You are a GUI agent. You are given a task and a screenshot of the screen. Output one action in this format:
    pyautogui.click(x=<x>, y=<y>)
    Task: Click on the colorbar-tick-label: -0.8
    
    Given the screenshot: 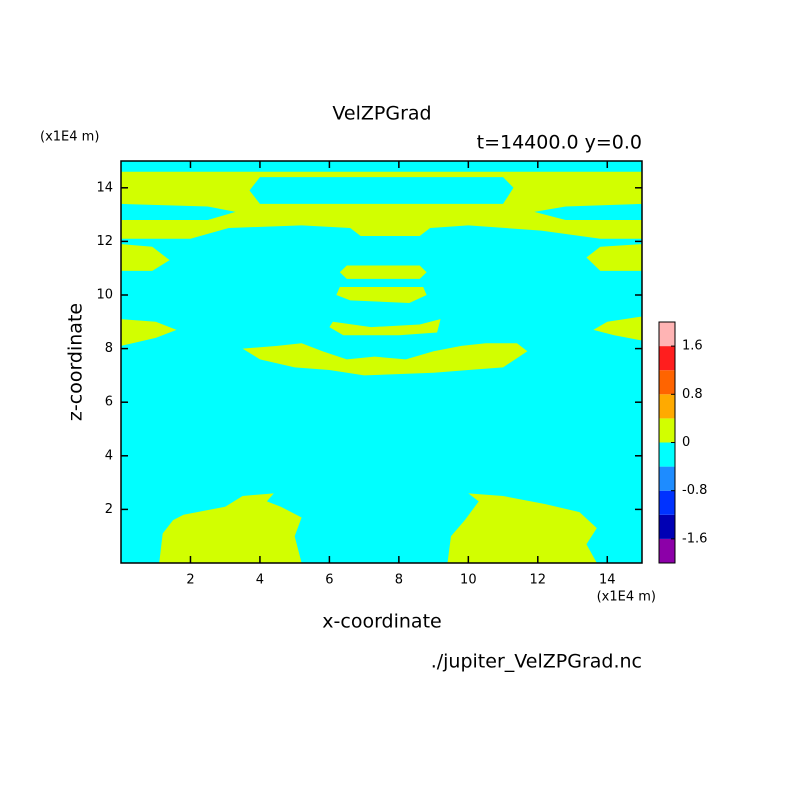 What is the action you would take?
    pyautogui.click(x=694, y=490)
    